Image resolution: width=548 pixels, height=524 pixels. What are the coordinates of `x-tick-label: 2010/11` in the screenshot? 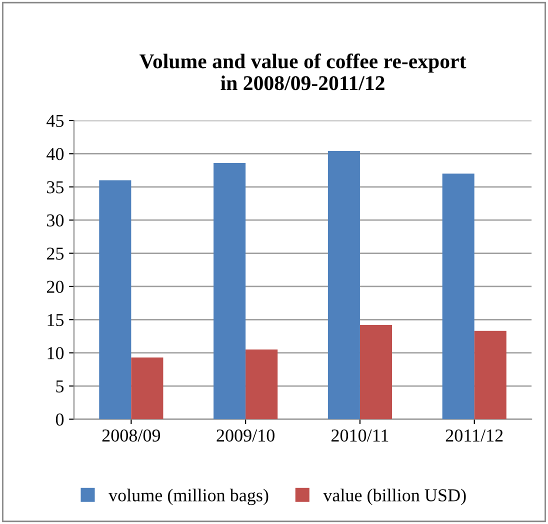 It's located at (360, 435).